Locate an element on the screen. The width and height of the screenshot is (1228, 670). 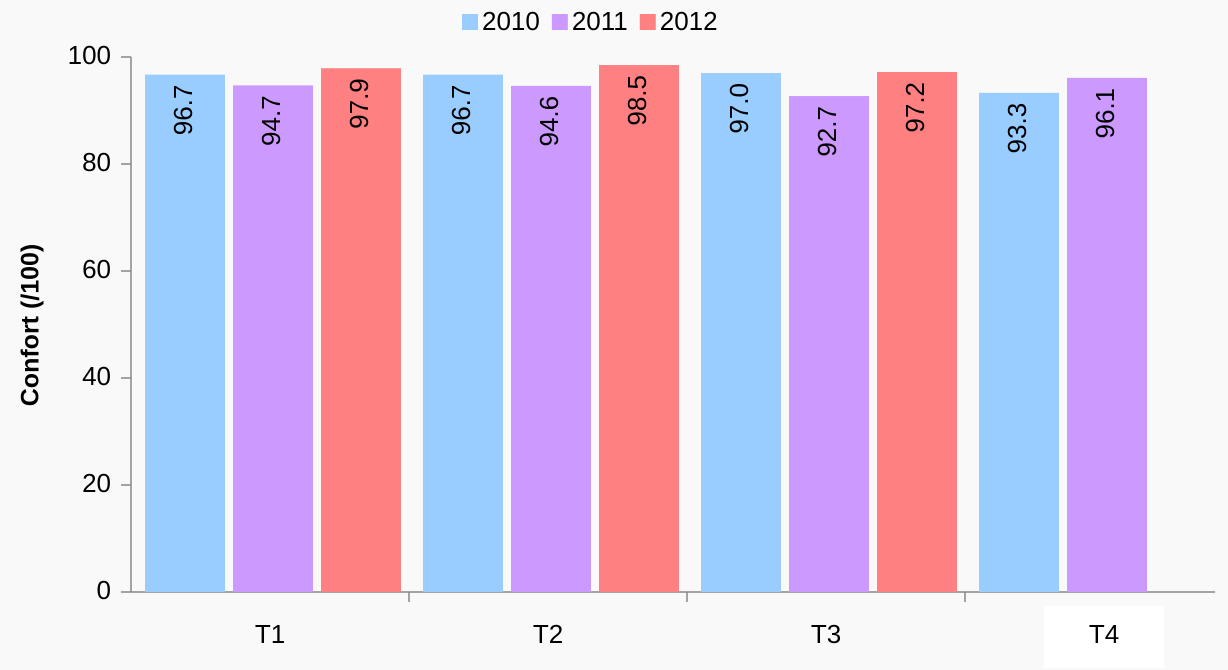
y-tick-label: 40 is located at coordinates (96, 376).